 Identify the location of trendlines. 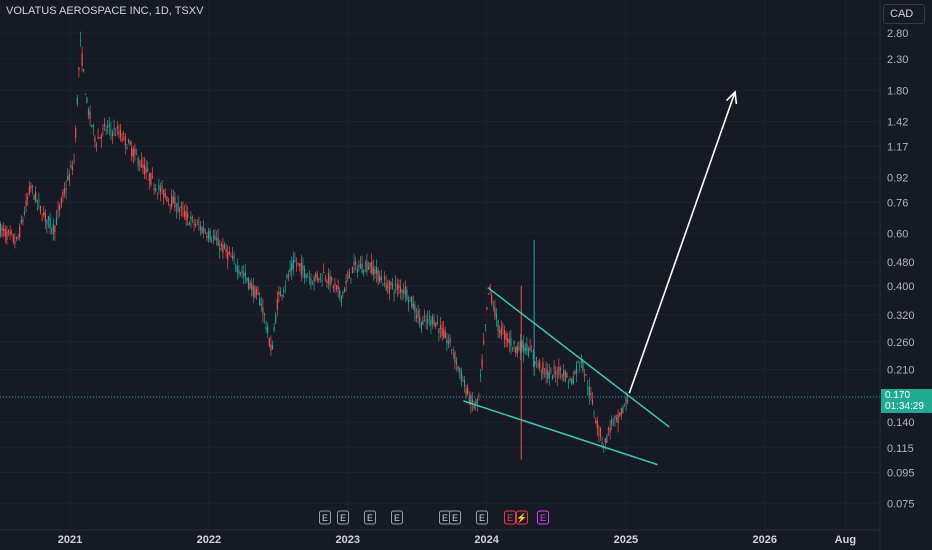
(566, 376).